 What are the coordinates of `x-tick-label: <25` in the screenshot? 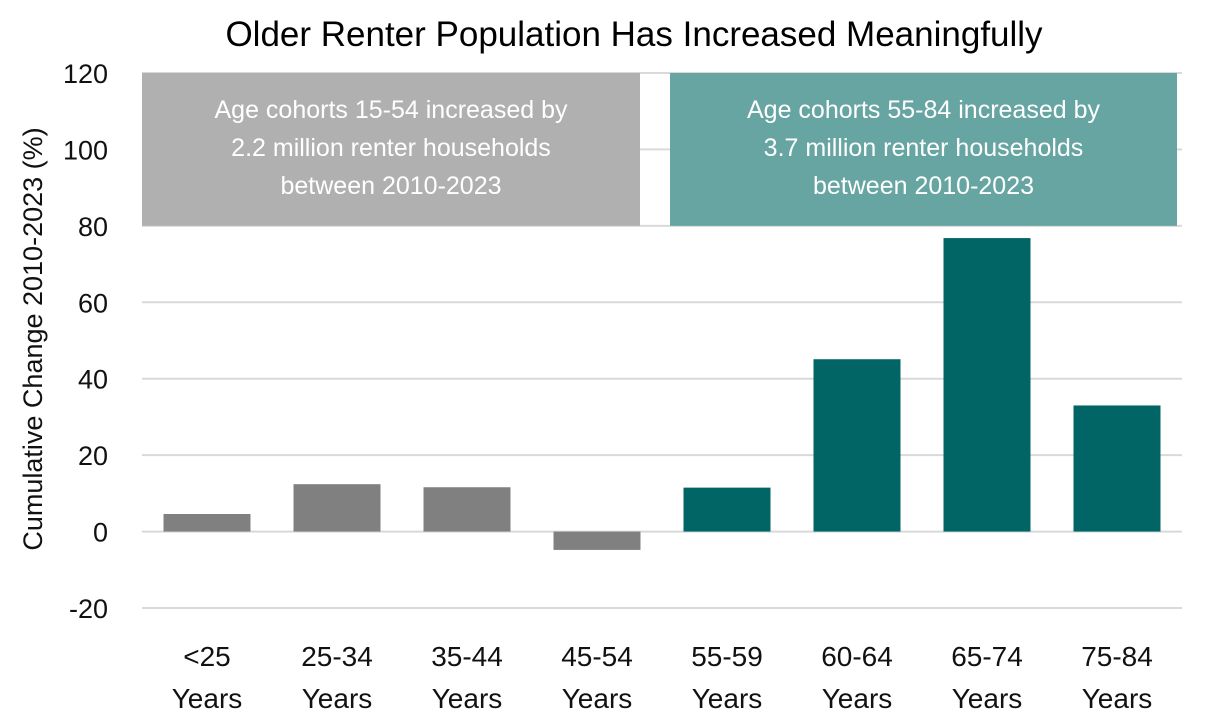 It's located at (207, 656).